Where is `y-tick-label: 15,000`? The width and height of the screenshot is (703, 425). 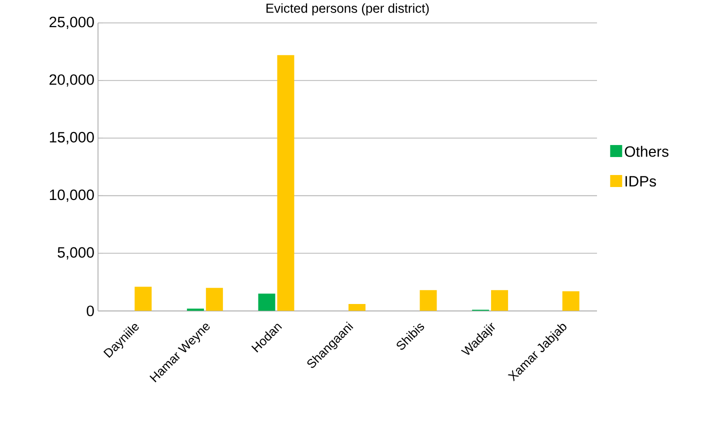
y-tick-label: 15,000 is located at coordinates (72, 138).